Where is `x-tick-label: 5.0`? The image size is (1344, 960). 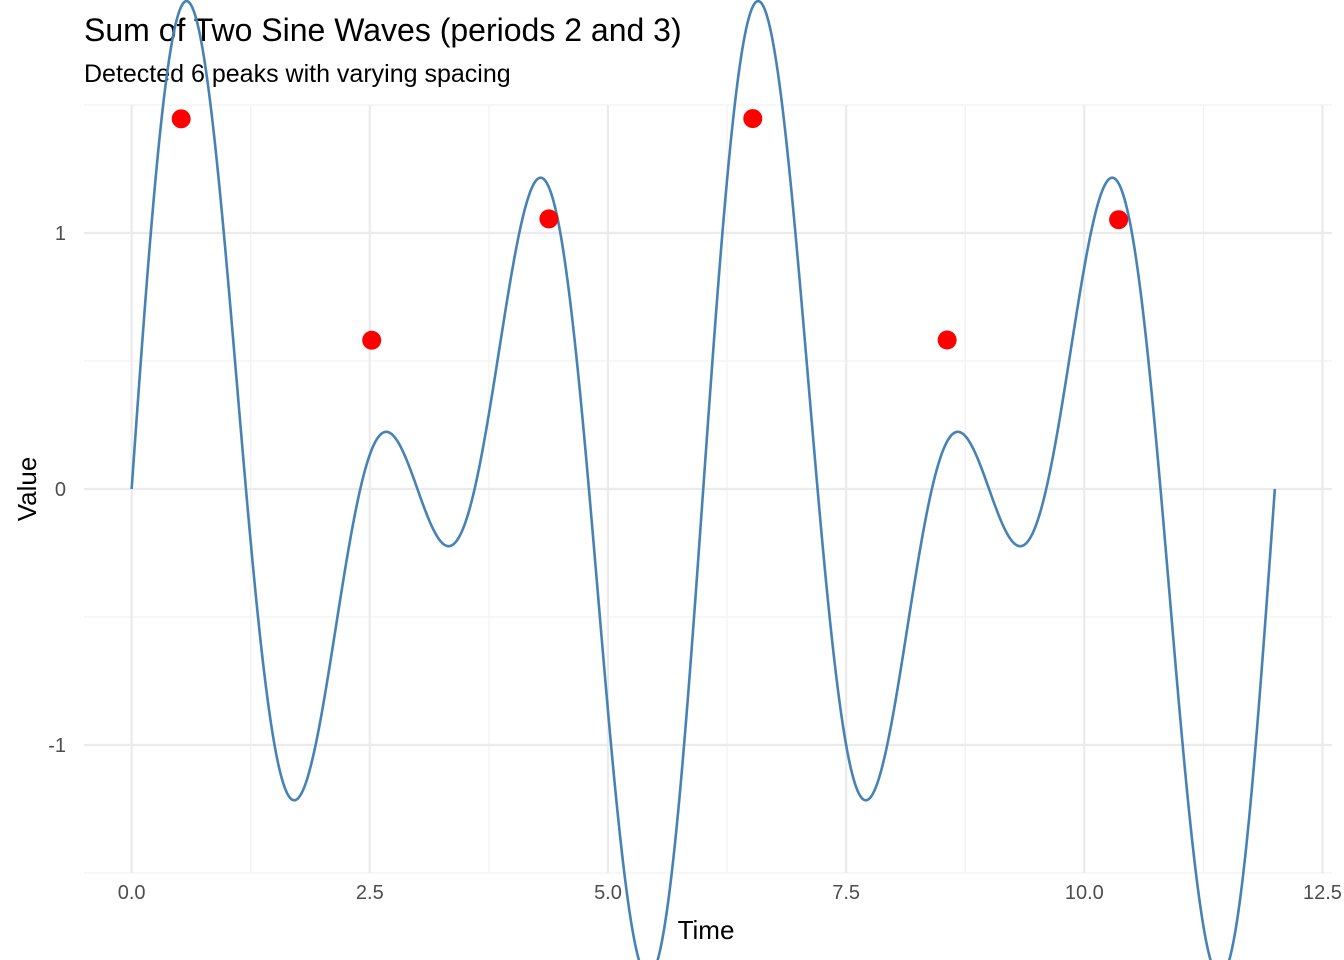 x-tick-label: 5.0 is located at coordinates (608, 893).